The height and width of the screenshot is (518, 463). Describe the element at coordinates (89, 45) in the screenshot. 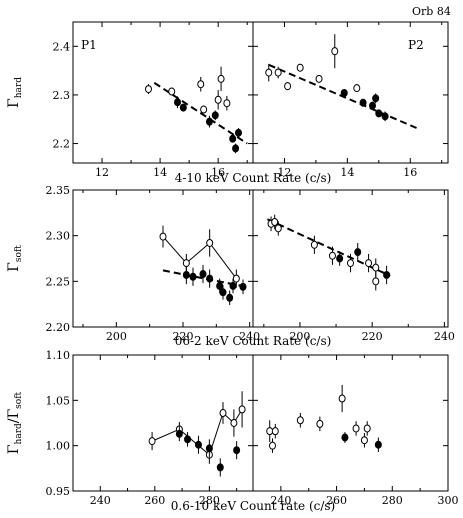

I see `row1-panel1-label: P1` at that location.